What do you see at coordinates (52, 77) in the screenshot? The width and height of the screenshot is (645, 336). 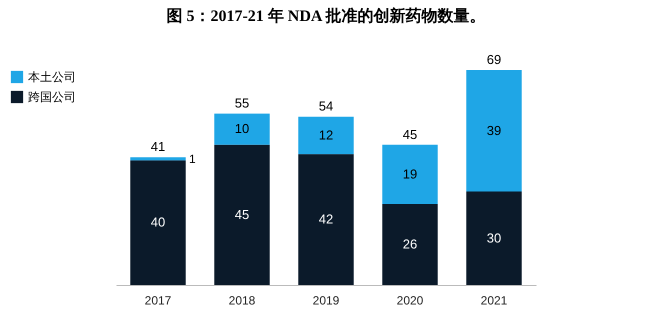 I see `legend-label: 本土公司` at bounding box center [52, 77].